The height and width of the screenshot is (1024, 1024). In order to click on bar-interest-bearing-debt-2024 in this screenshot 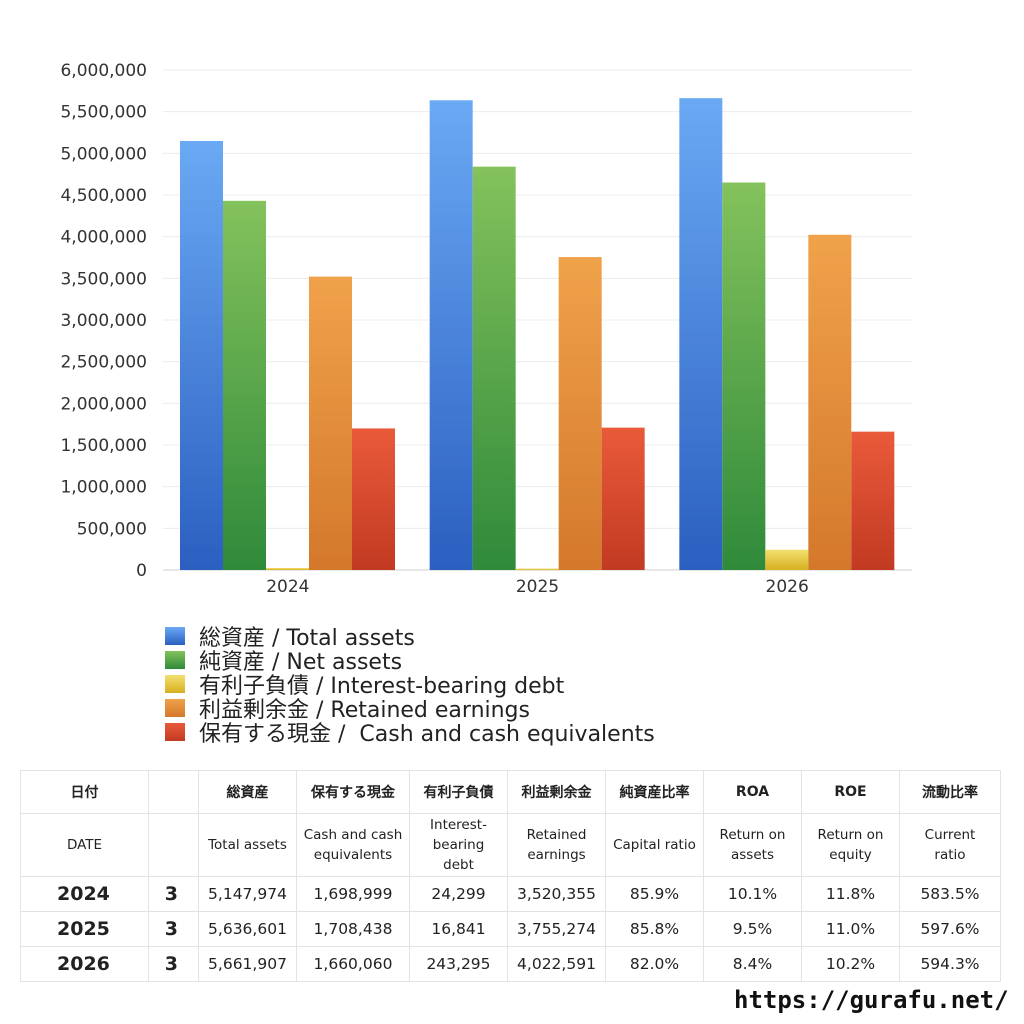, I will do `click(287, 568)`.